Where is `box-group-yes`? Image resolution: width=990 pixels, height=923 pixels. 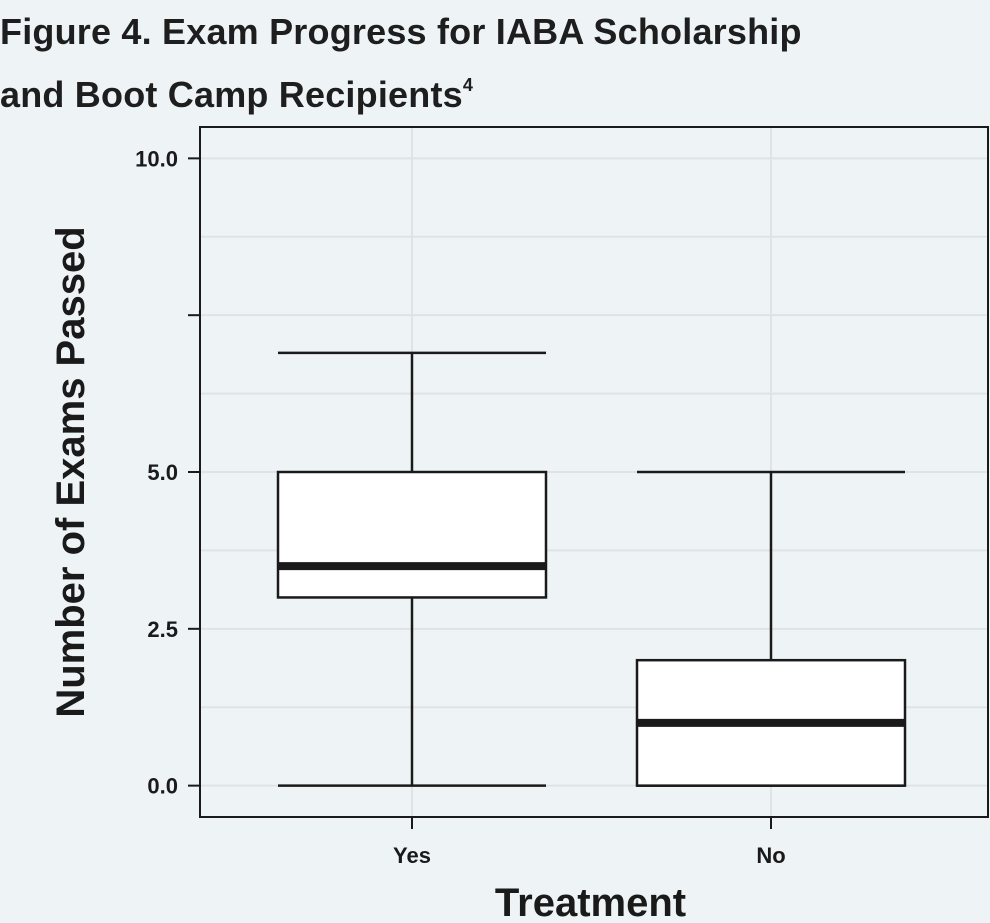
box-group-yes is located at coordinates (412, 569).